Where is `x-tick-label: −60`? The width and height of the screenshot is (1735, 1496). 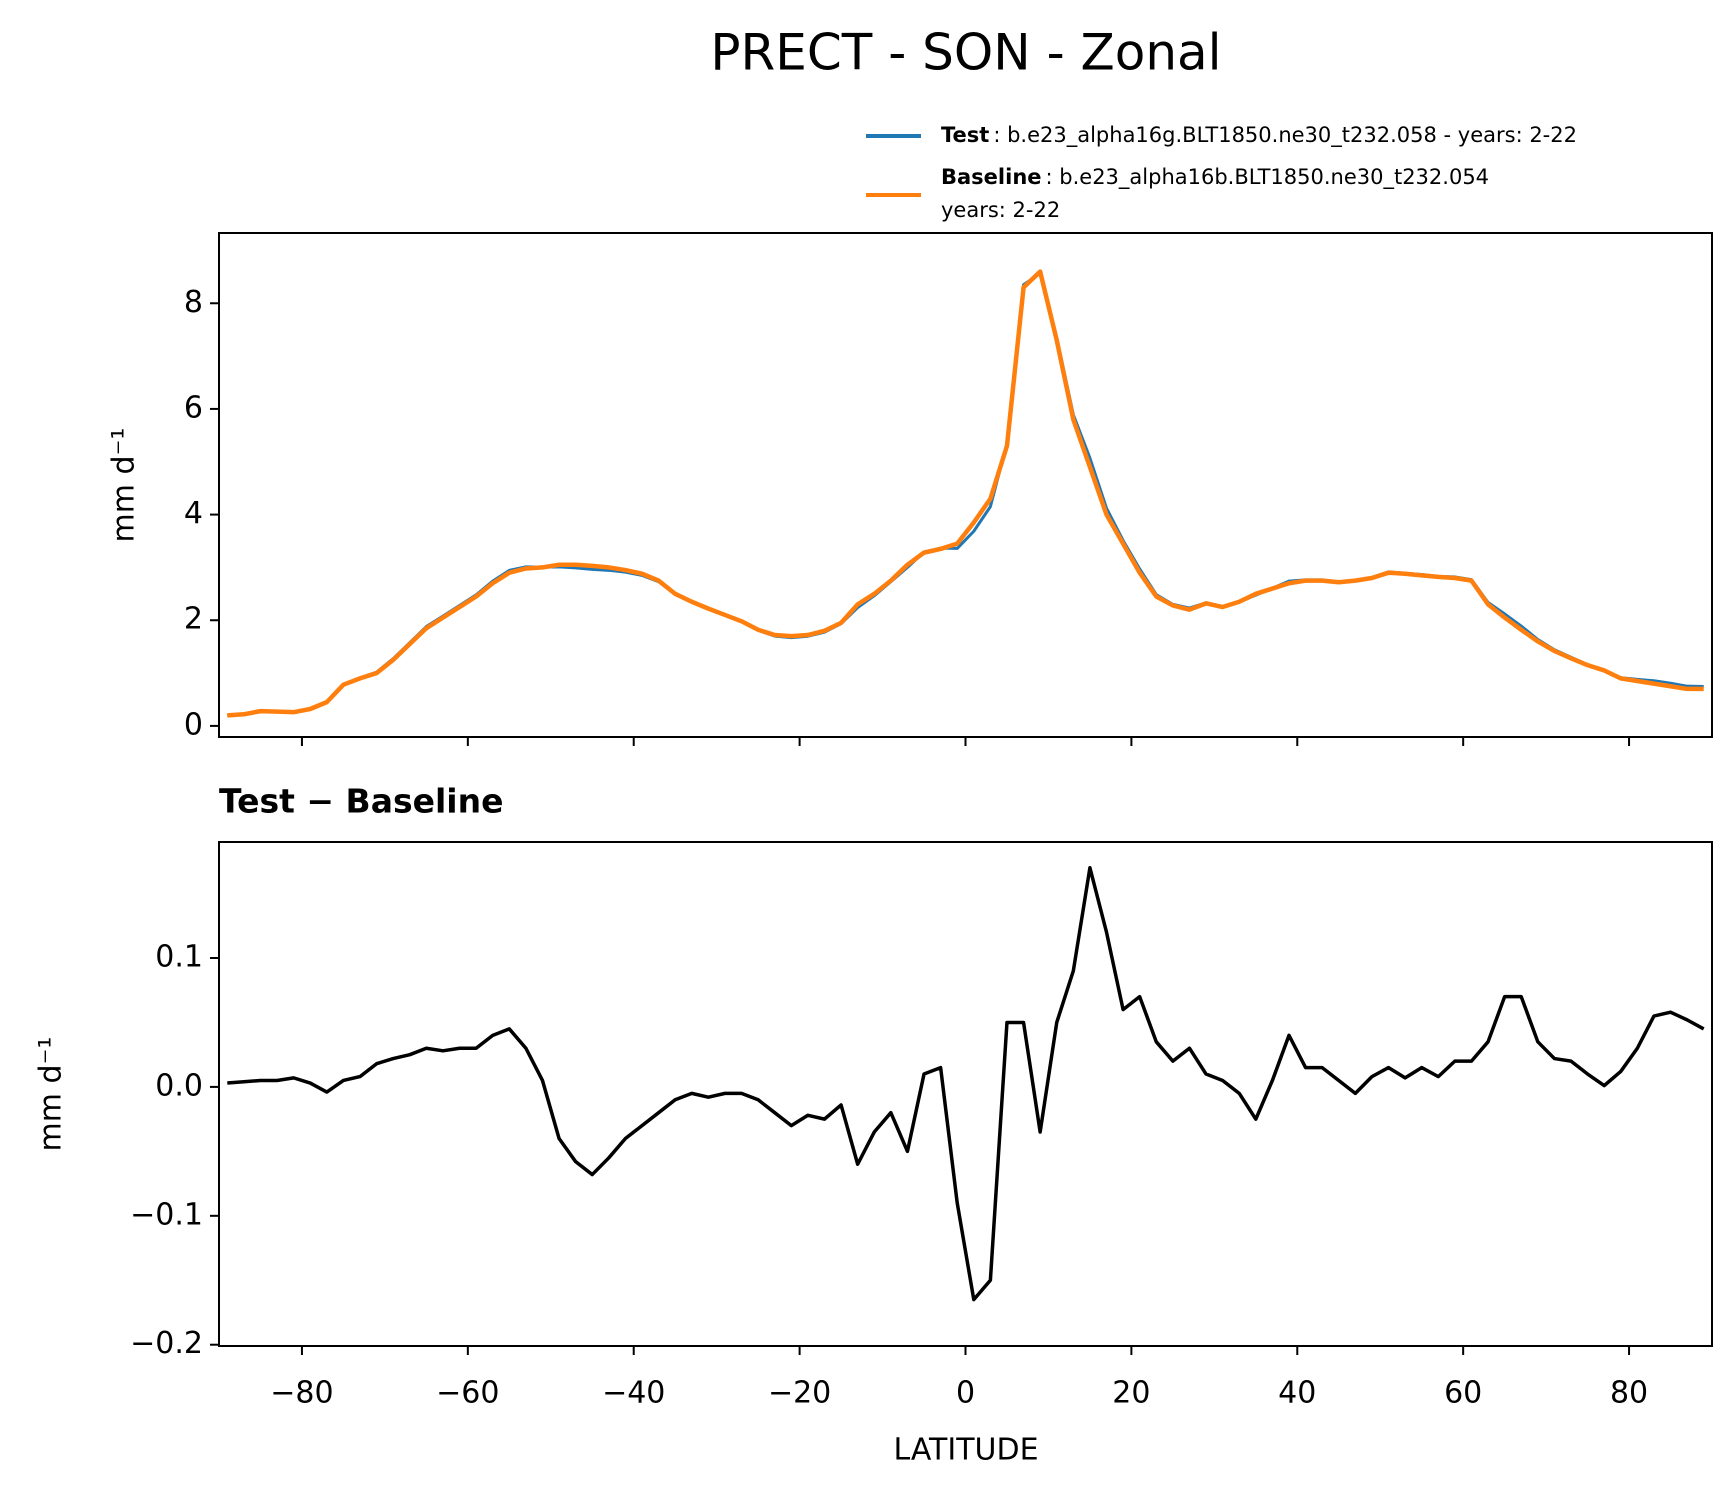
x-tick-label: −60 is located at coordinates (467, 1393).